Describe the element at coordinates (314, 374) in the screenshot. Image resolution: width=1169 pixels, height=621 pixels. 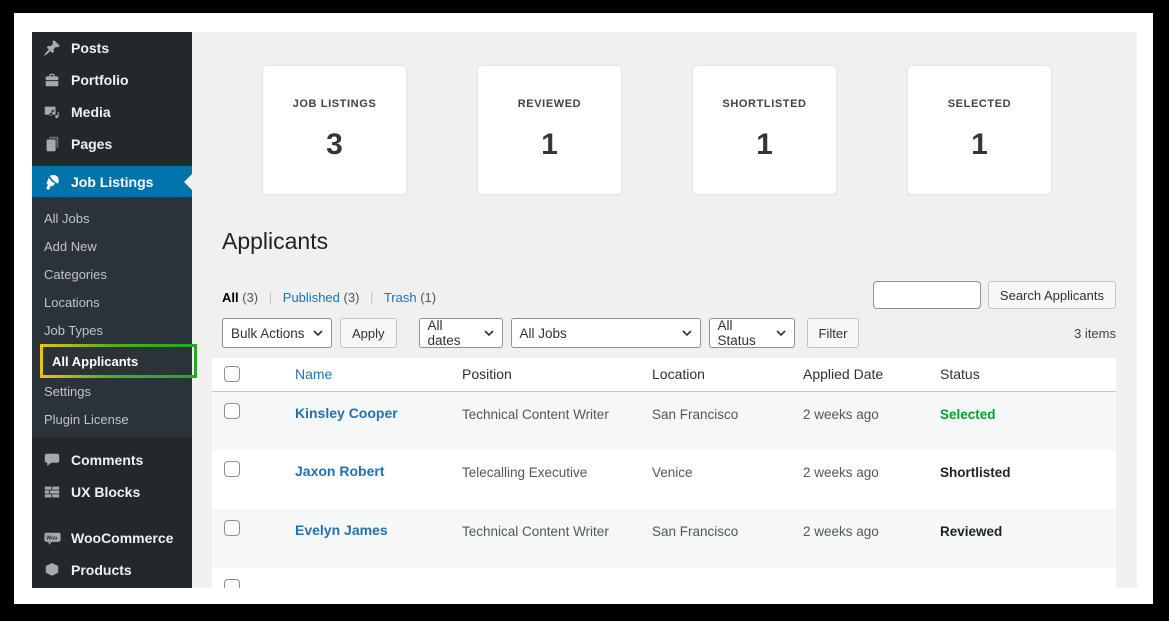
I see `column-header-name: Name` at that location.